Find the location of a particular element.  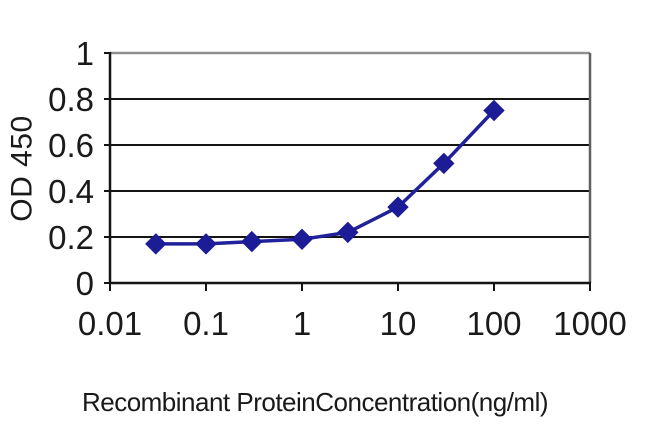

y-tick-label: 0 is located at coordinates (85, 283).